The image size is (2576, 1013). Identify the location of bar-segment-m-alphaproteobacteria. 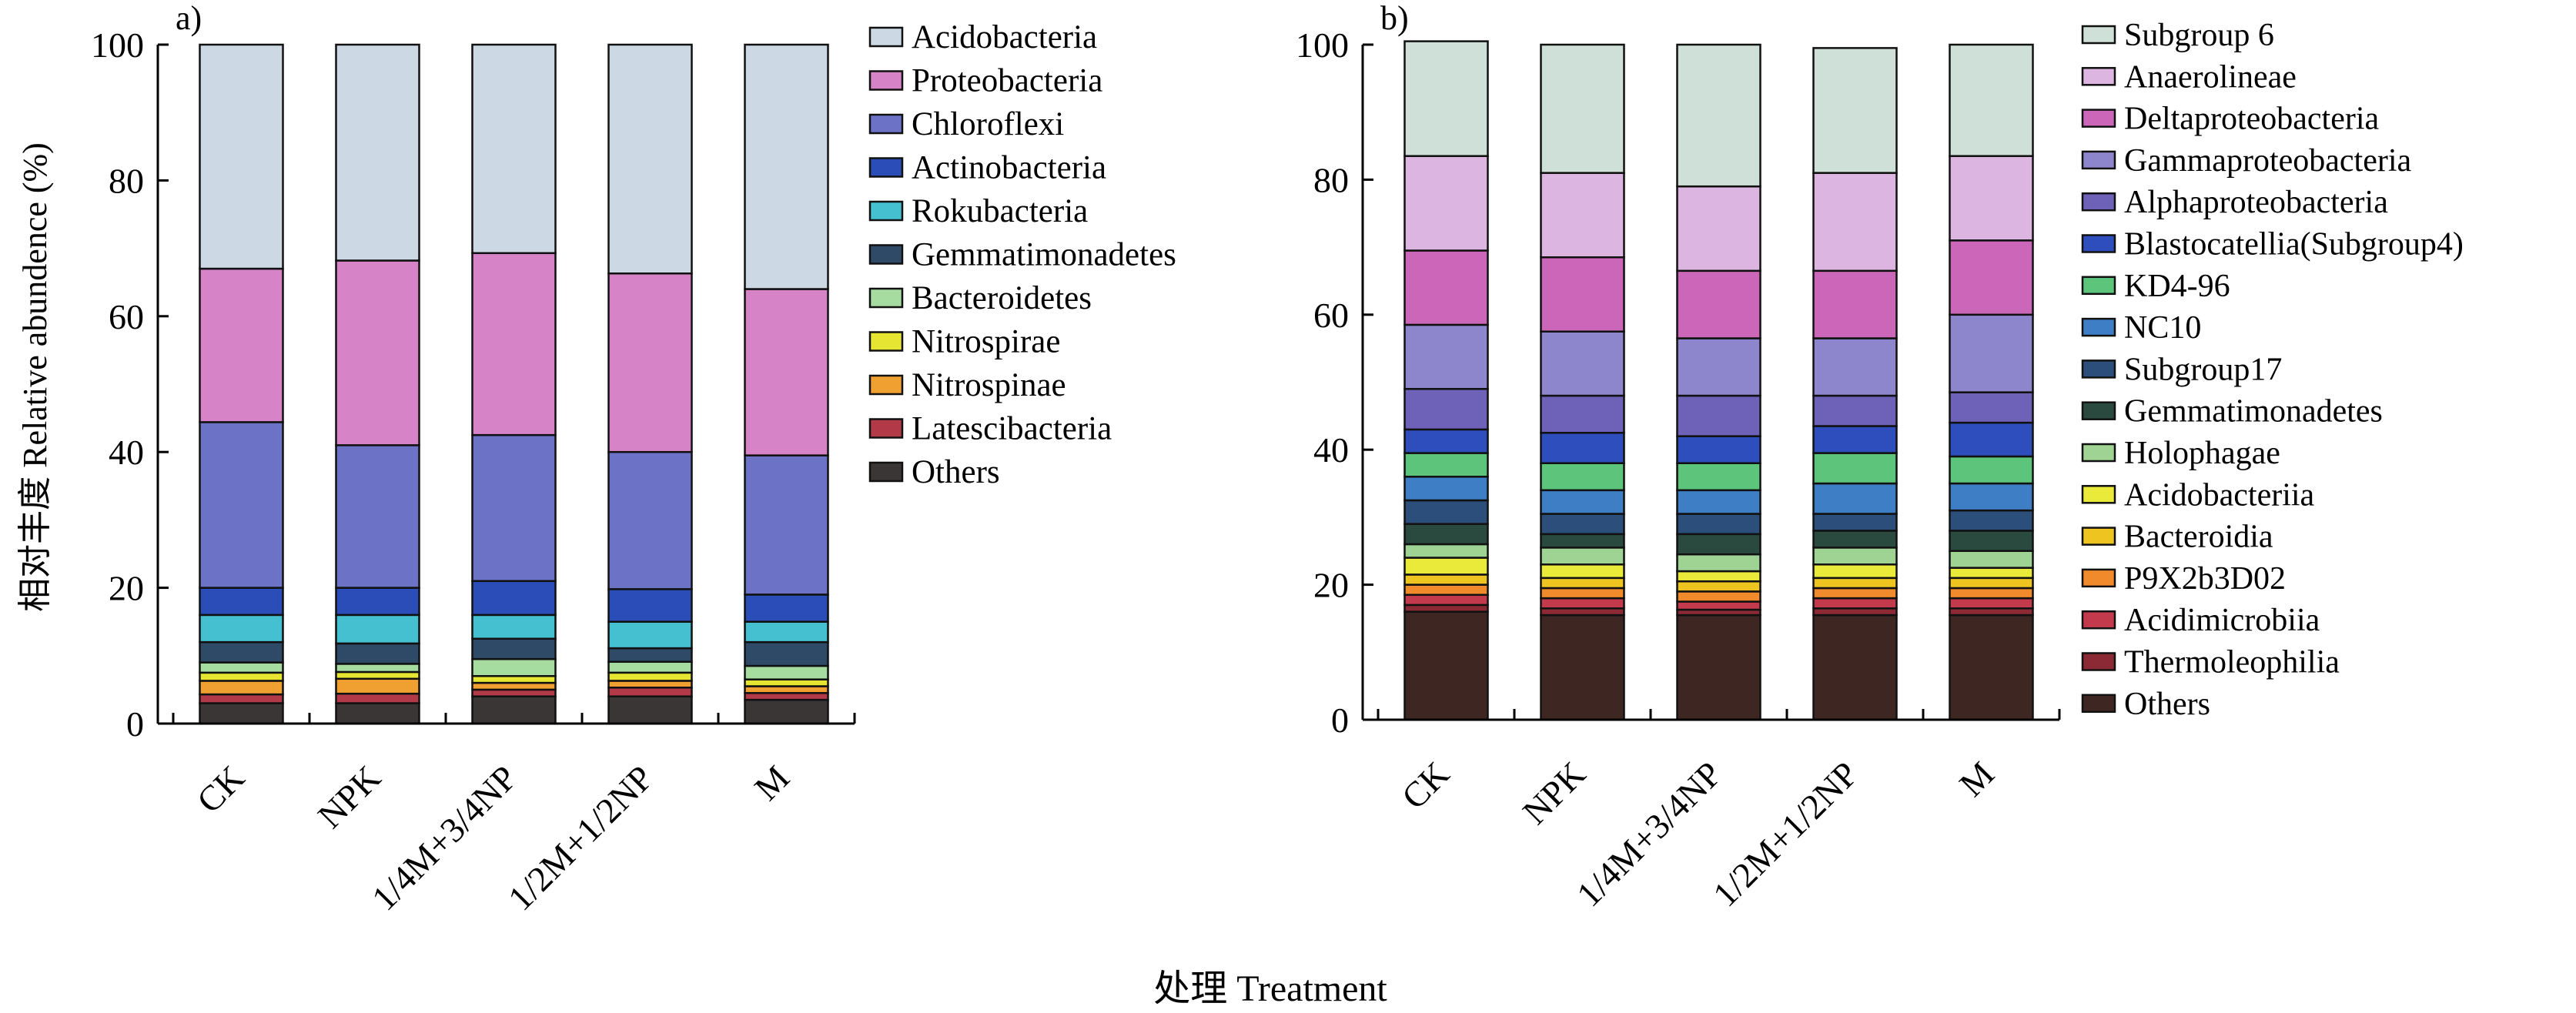
(1992, 408).